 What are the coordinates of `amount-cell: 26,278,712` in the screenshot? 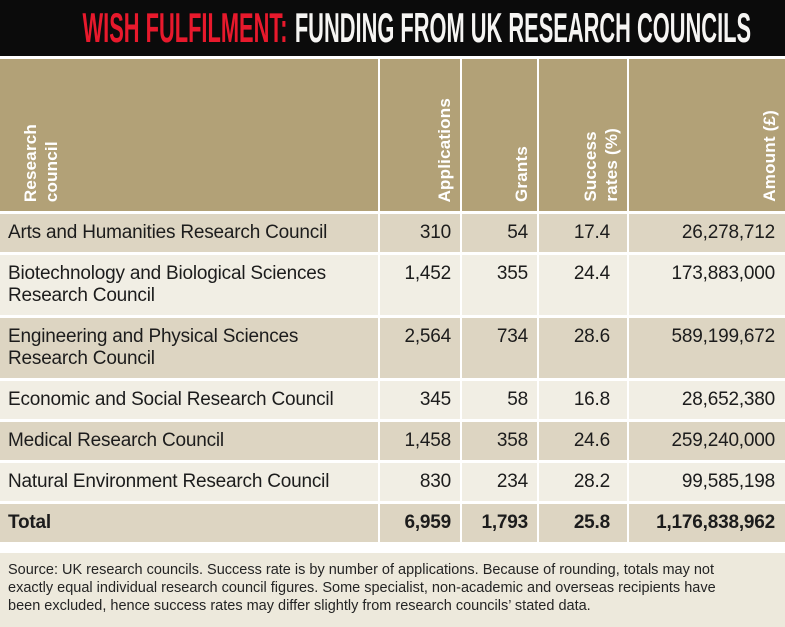 It's located at (707, 233).